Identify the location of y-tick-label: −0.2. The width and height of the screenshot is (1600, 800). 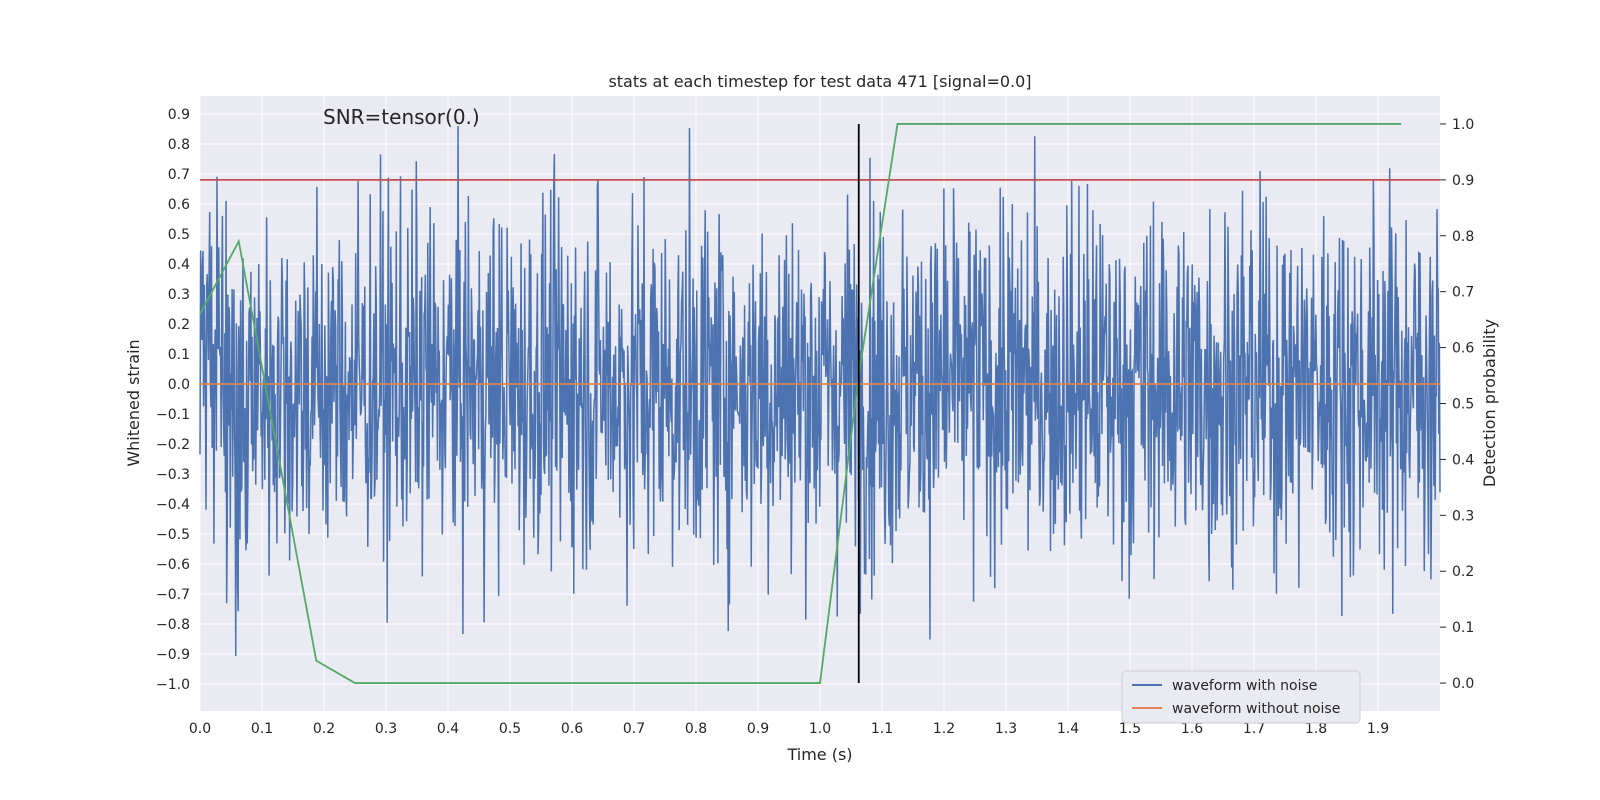
(173, 445).